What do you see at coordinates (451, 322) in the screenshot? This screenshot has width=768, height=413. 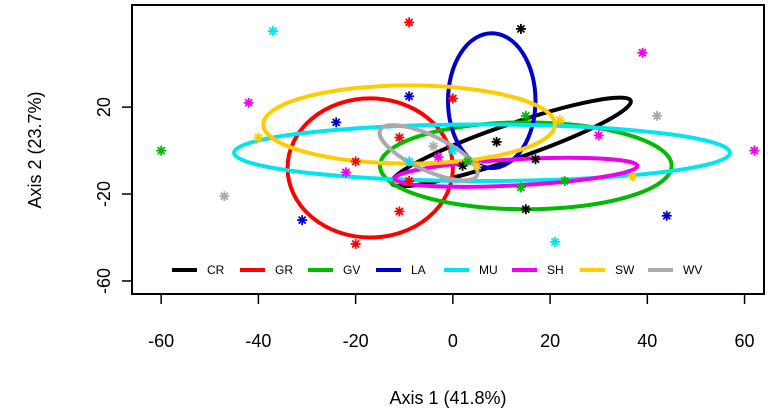 I see `x-axis: -60 -40 -20 0 20 40 60` at bounding box center [451, 322].